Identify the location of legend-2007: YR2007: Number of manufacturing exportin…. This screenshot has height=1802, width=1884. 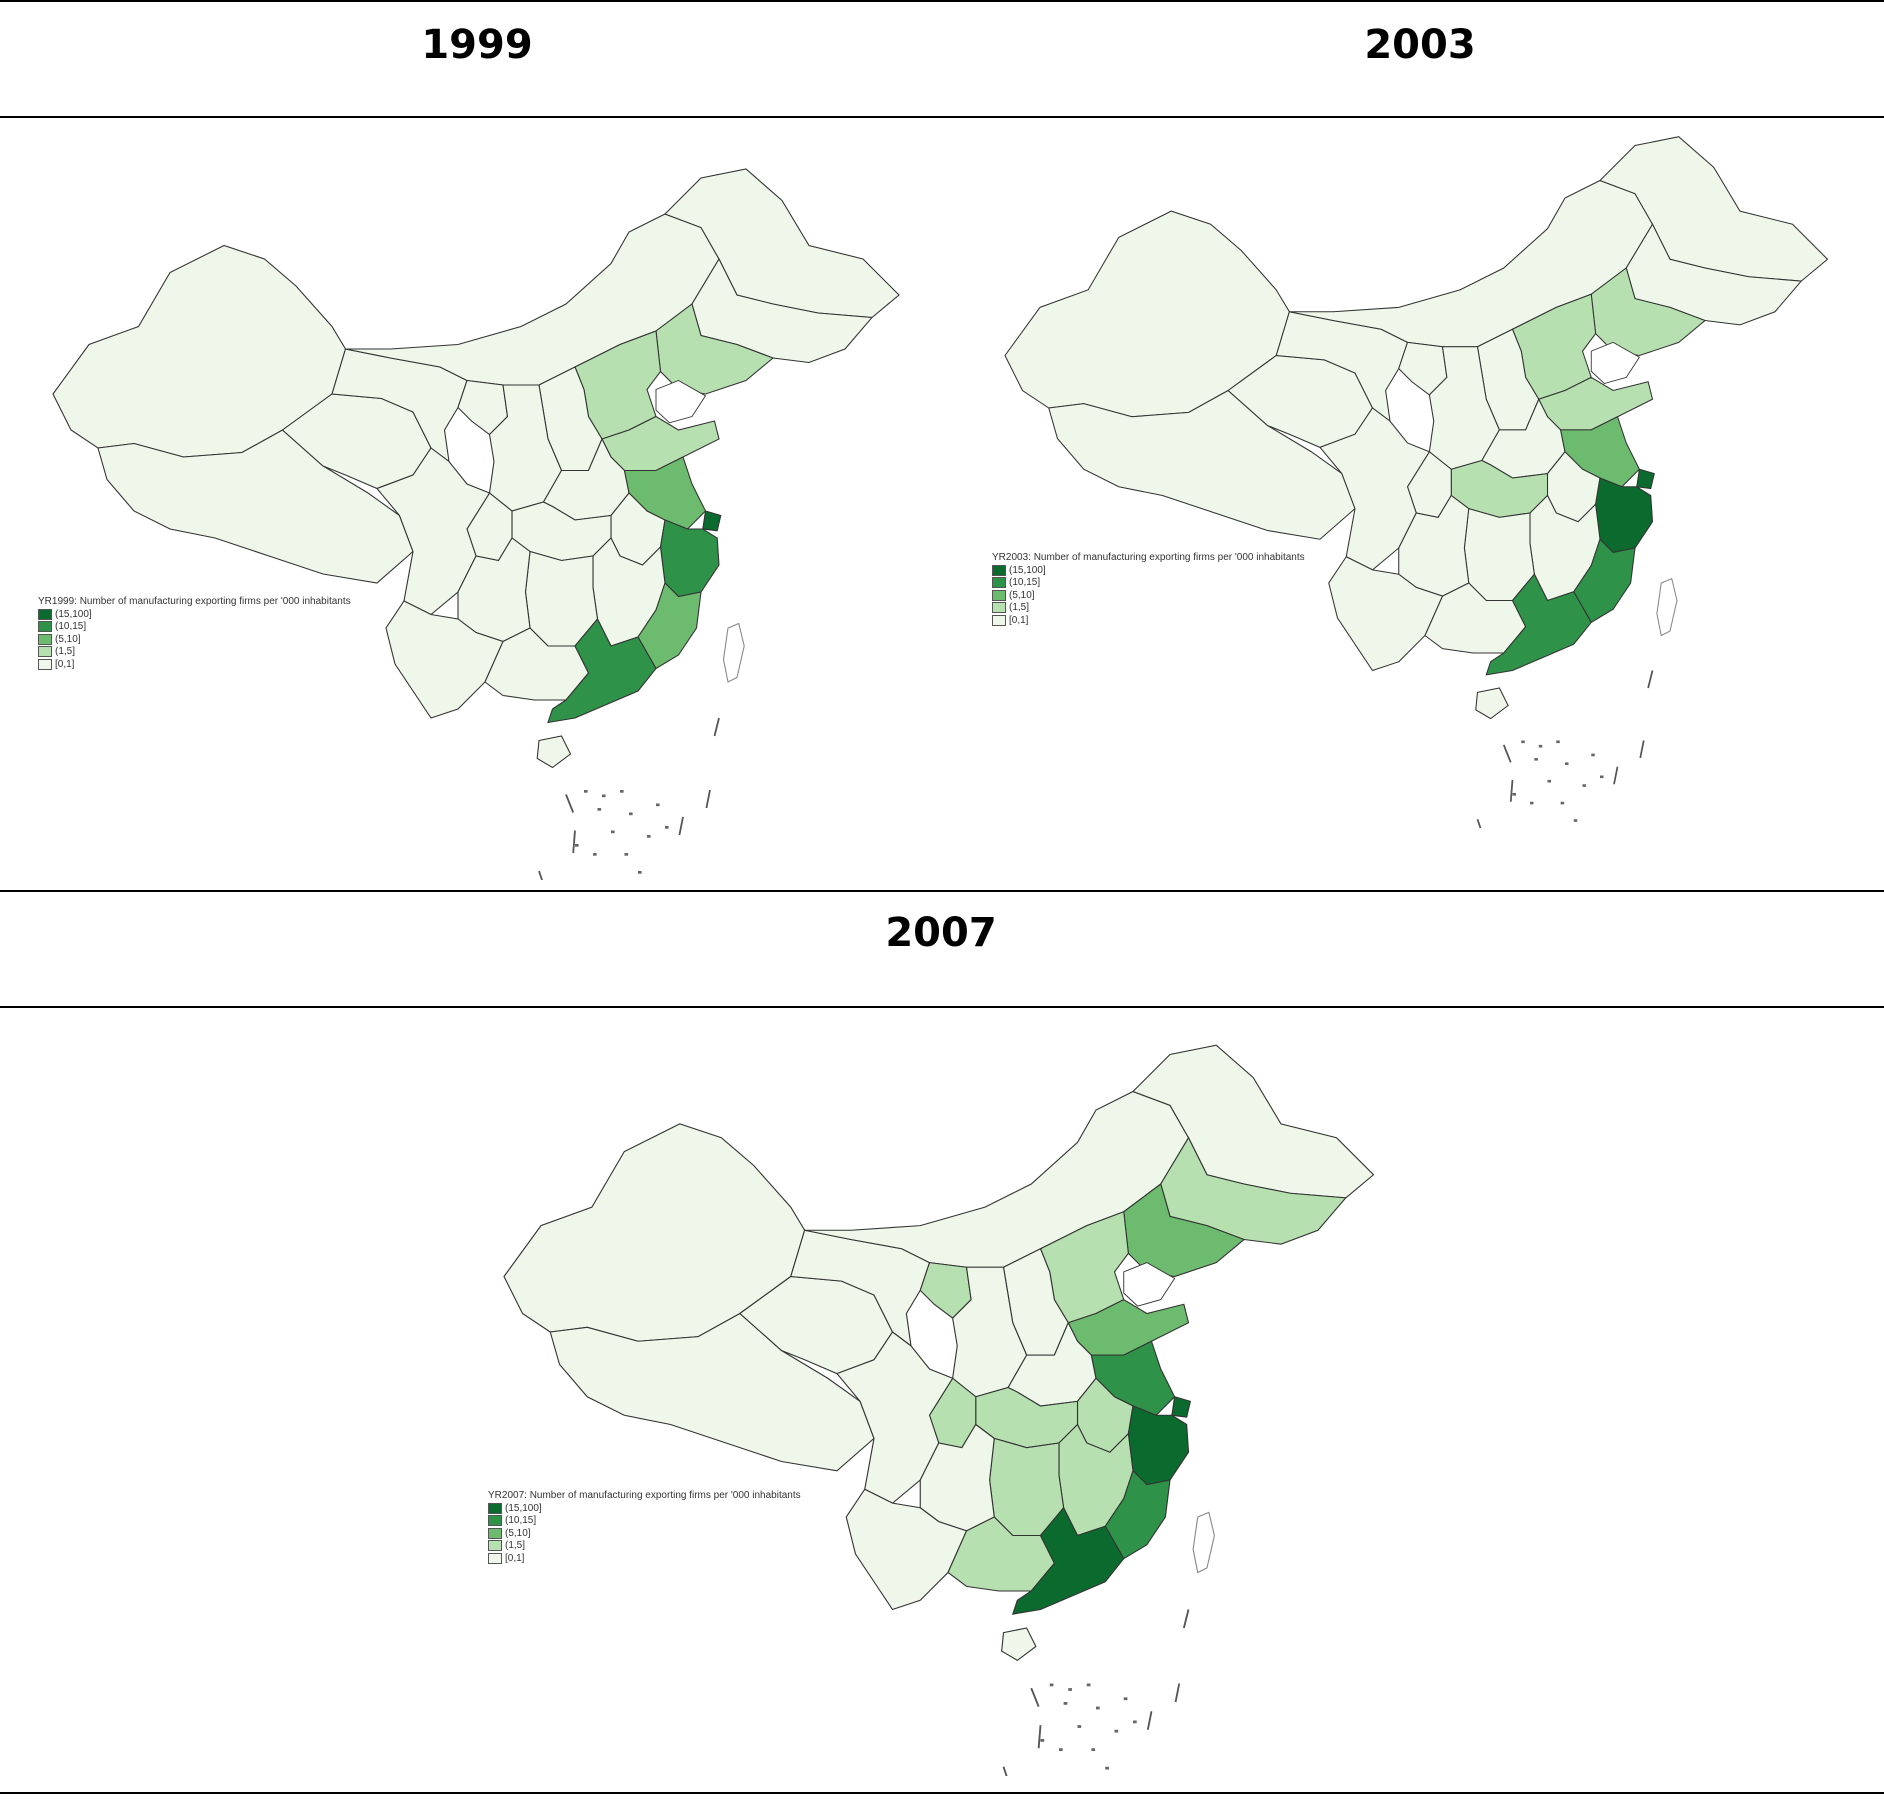
(644, 1527).